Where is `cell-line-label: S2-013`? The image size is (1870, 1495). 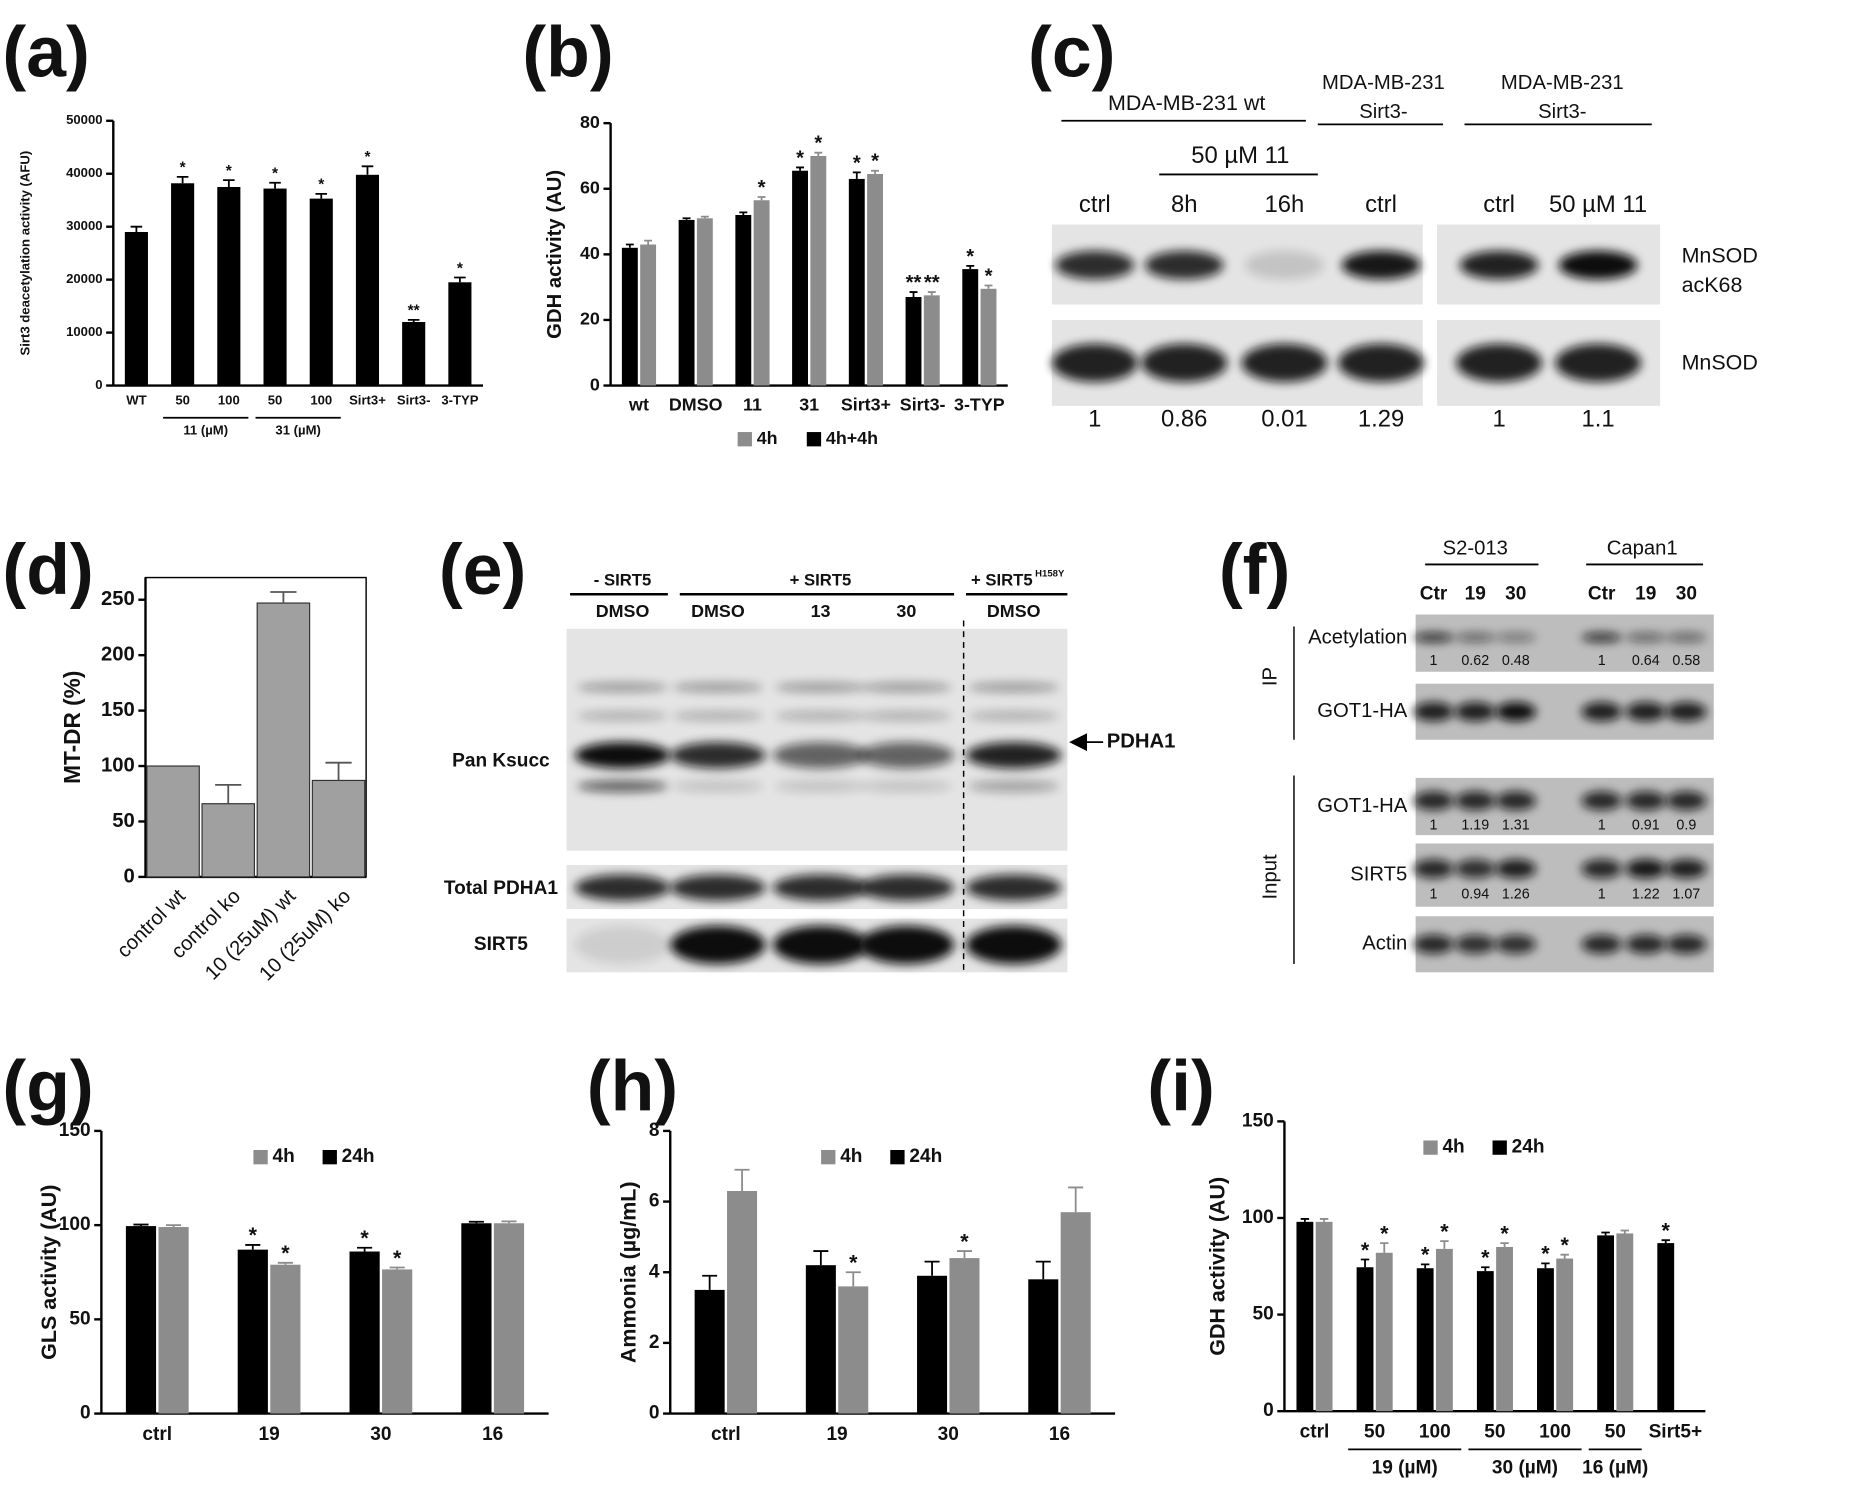 cell-line-label: S2-013 is located at coordinates (1475, 548).